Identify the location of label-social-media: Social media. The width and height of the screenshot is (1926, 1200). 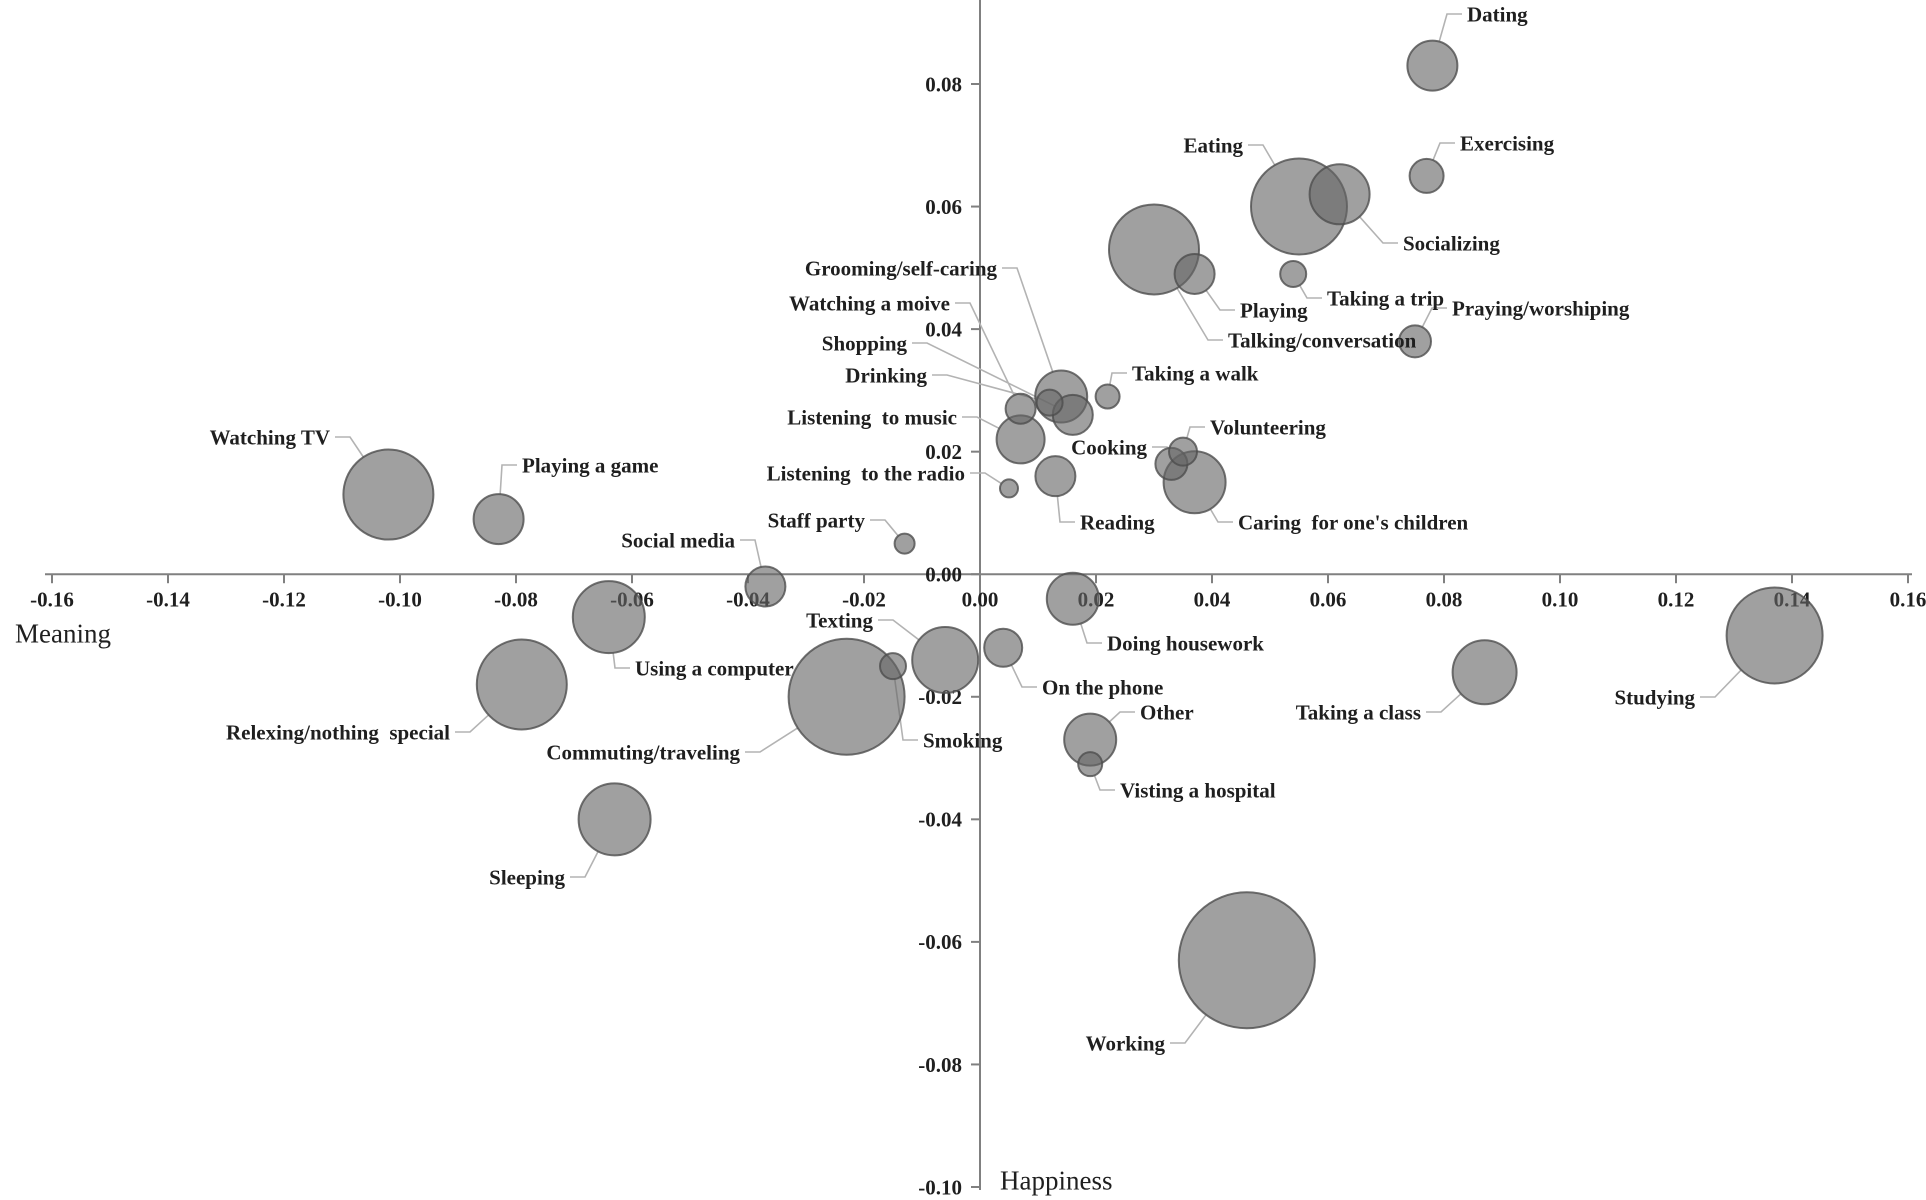
(678, 540).